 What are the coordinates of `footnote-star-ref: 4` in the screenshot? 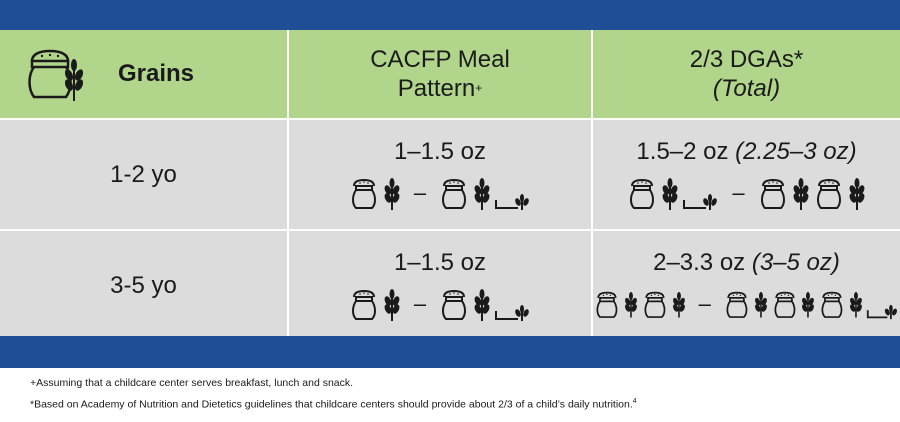 It's located at (634, 401).